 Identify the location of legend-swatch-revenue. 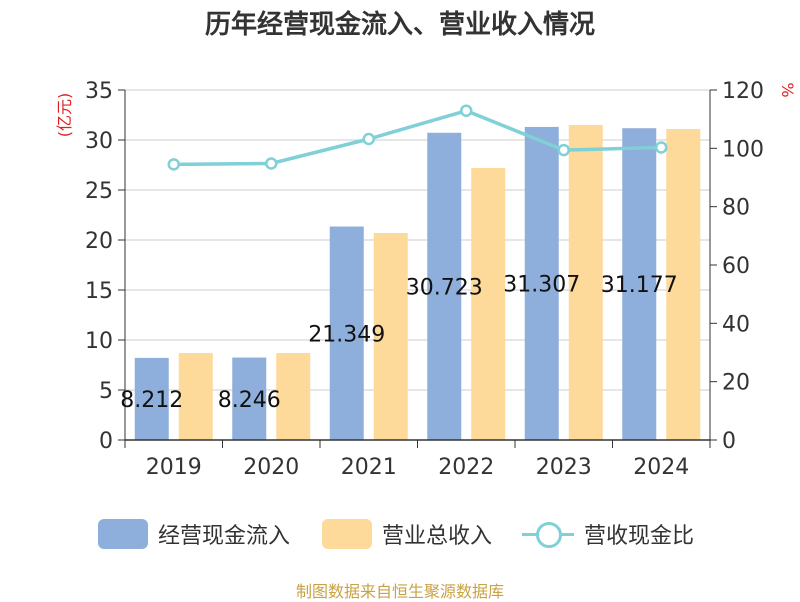
(347, 534).